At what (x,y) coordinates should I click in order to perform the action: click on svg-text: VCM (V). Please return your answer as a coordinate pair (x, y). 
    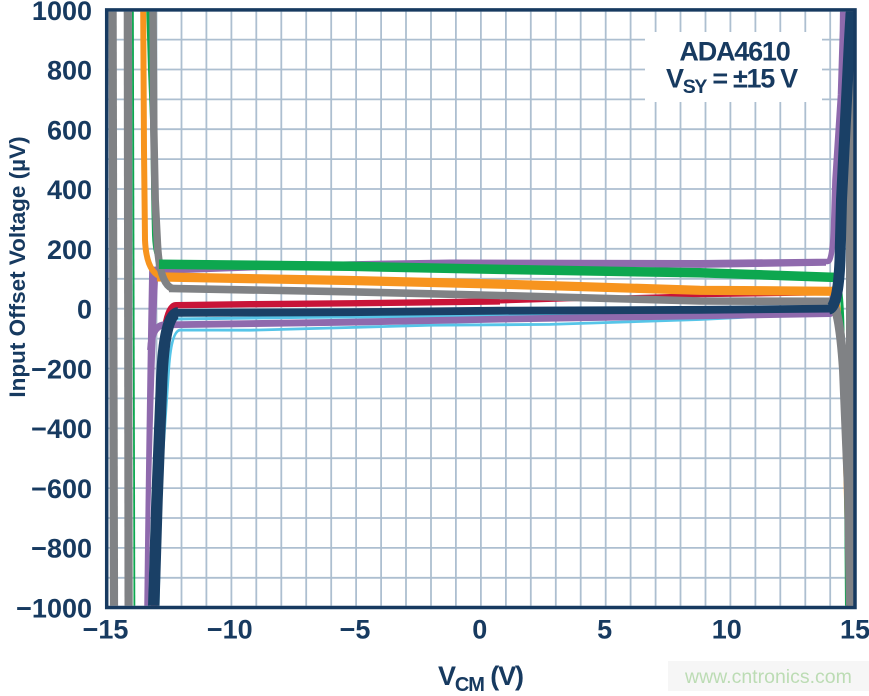
    Looking at the image, I should click on (480, 676).